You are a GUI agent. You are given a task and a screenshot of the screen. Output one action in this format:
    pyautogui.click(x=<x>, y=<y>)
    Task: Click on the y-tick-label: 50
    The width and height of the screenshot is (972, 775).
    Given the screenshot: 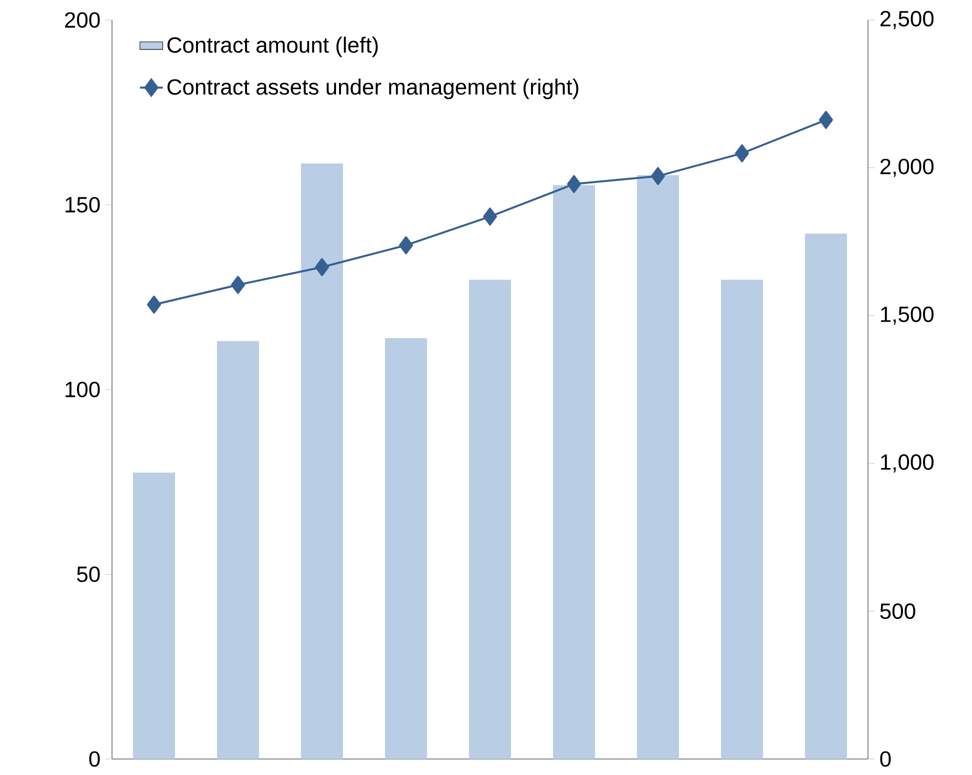 What is the action you would take?
    pyautogui.click(x=88, y=574)
    